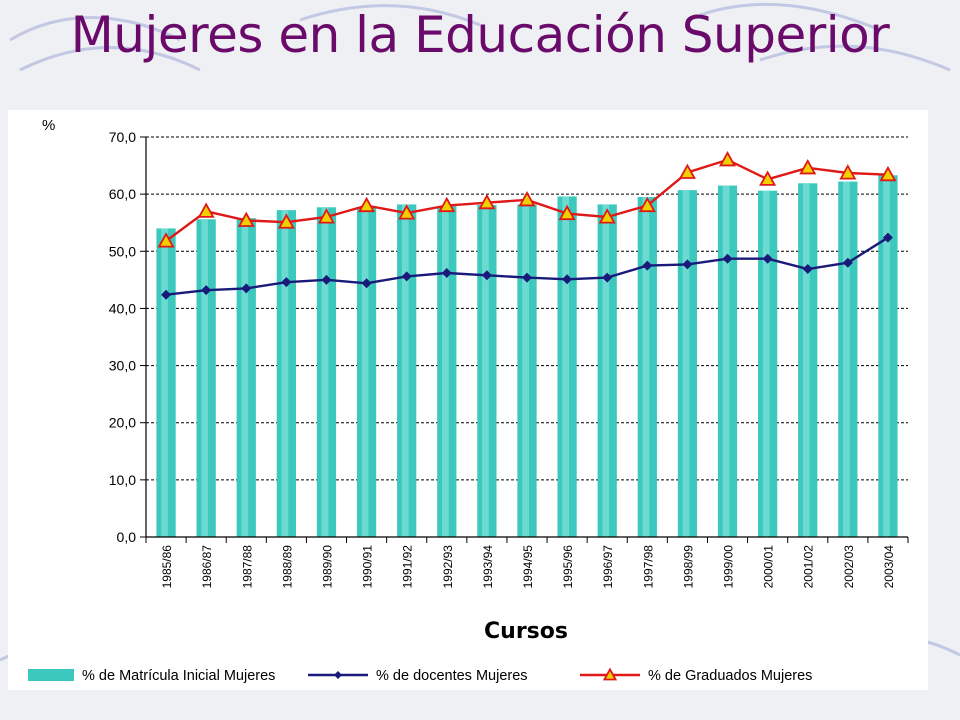  What do you see at coordinates (448, 567) in the screenshot?
I see `x-tick-label: 1992/93` at bounding box center [448, 567].